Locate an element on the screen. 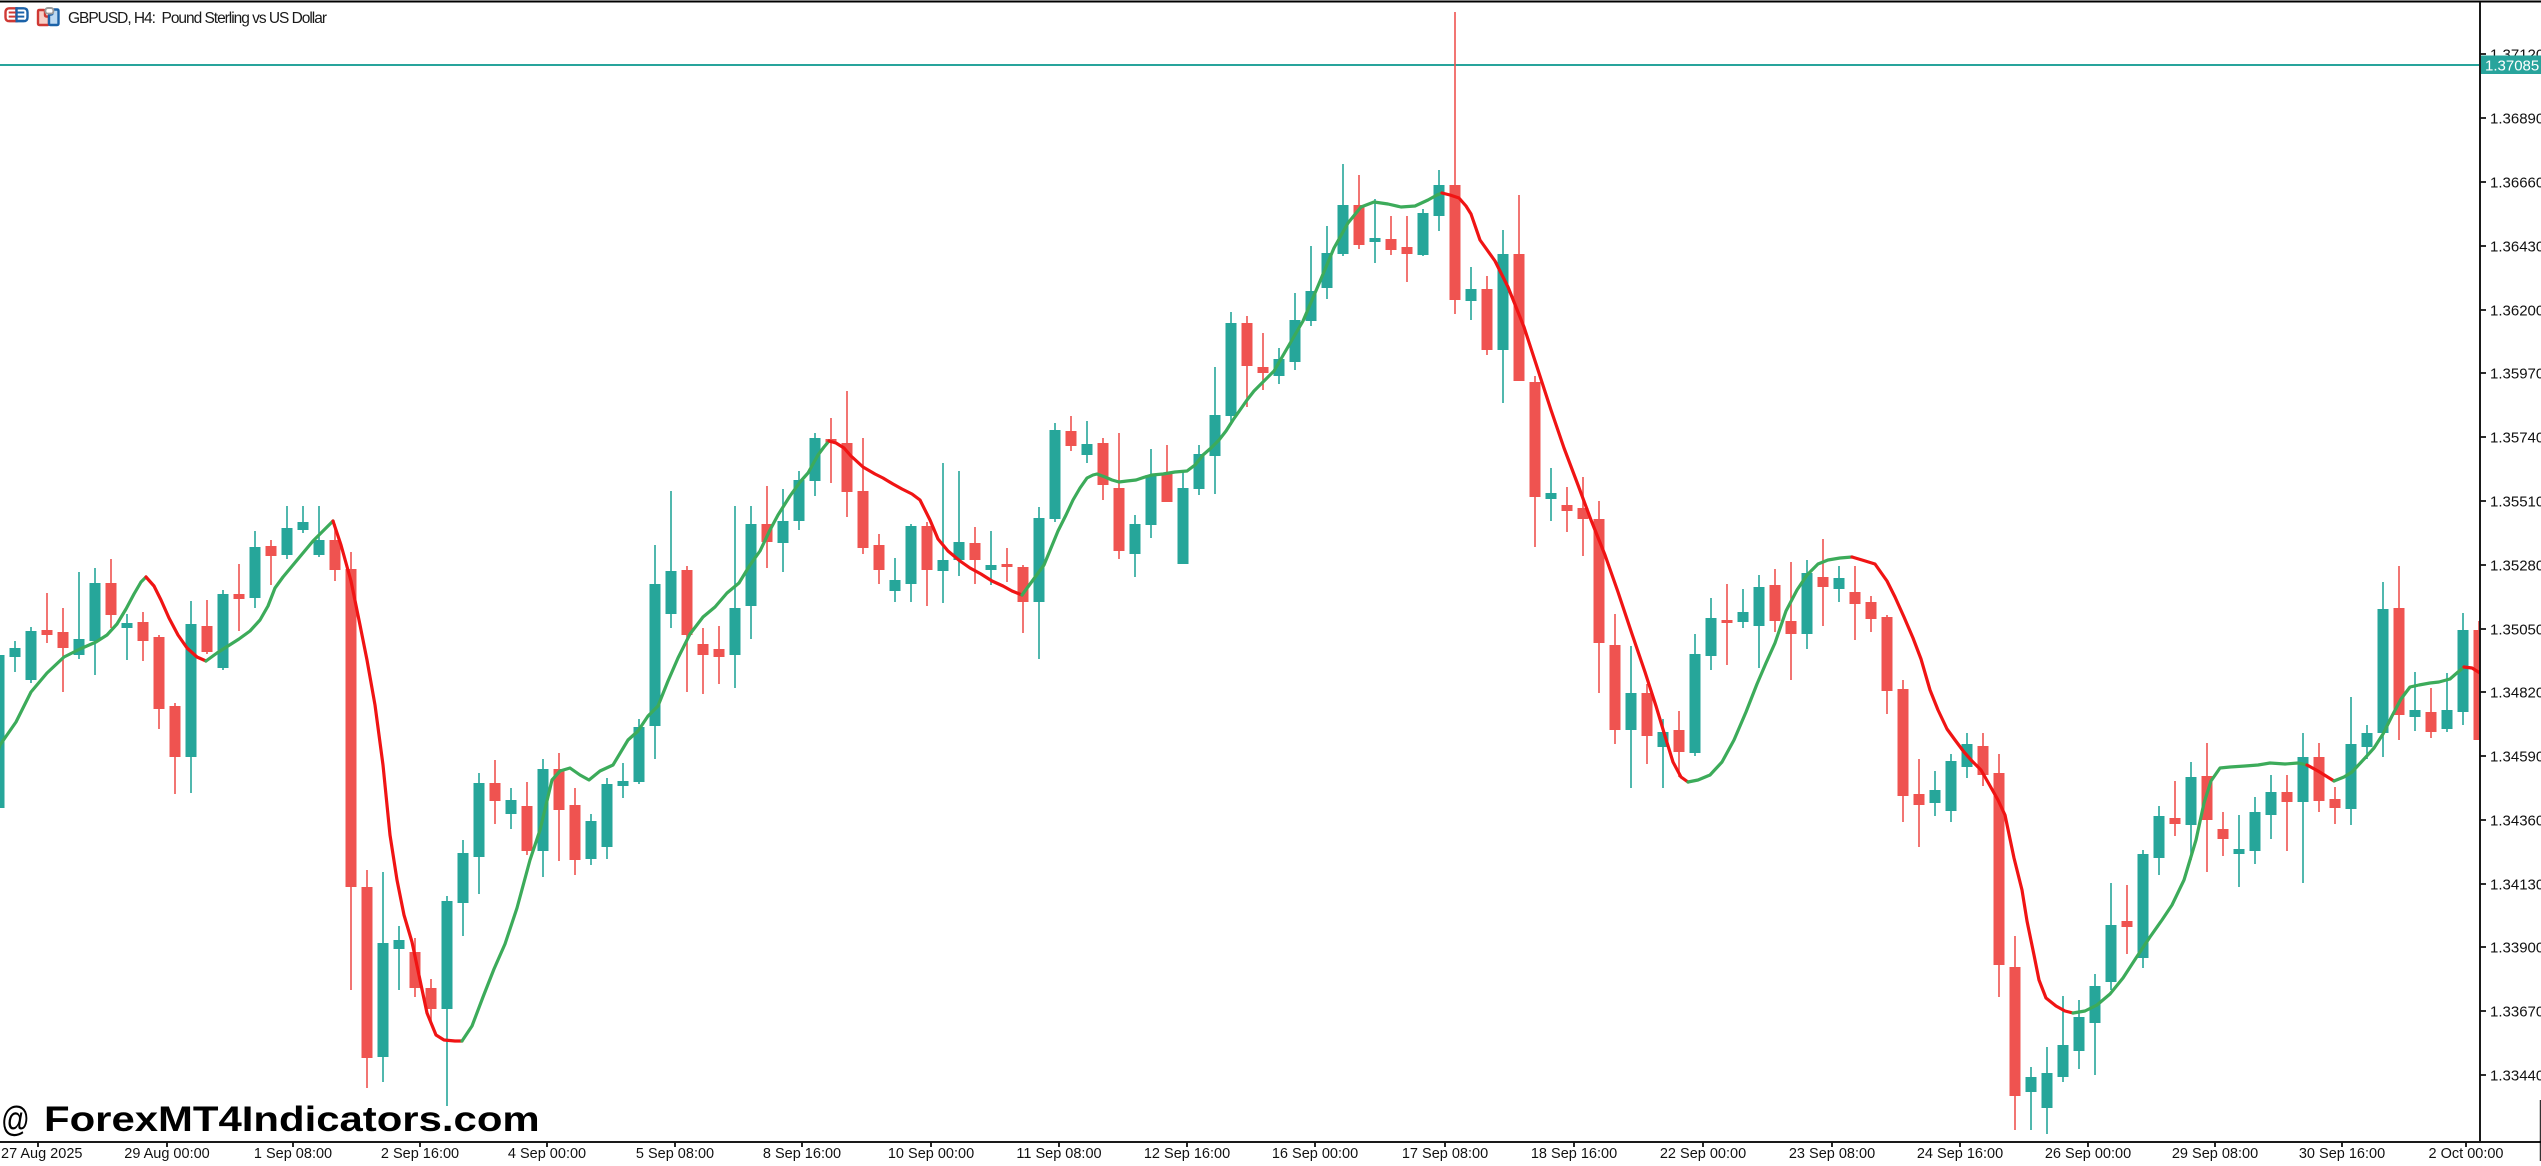 Image resolution: width=2541 pixels, height=1166 pixels. svg-text: 26 Sep 00:00 is located at coordinates (2088, 1153).